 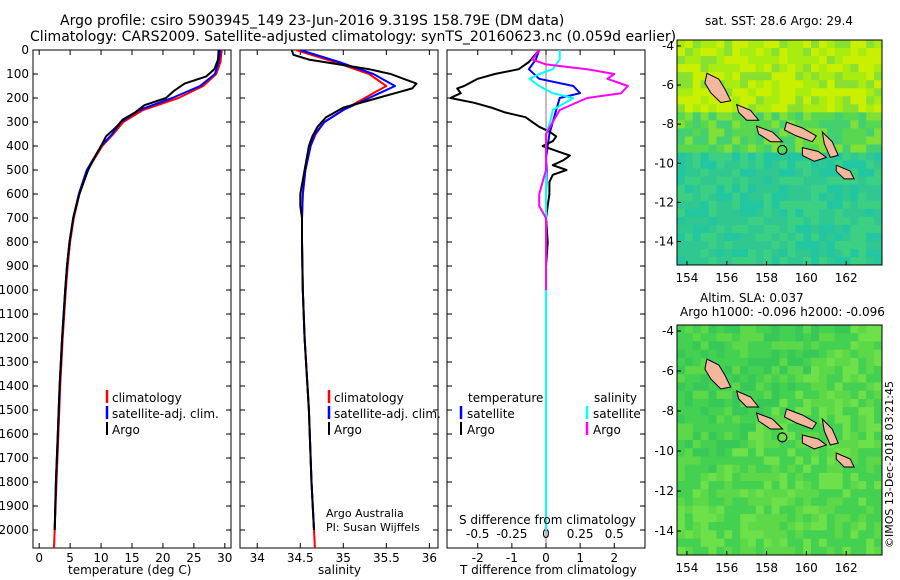 What do you see at coordinates (779, 152) in the screenshot?
I see `sst-map` at bounding box center [779, 152].